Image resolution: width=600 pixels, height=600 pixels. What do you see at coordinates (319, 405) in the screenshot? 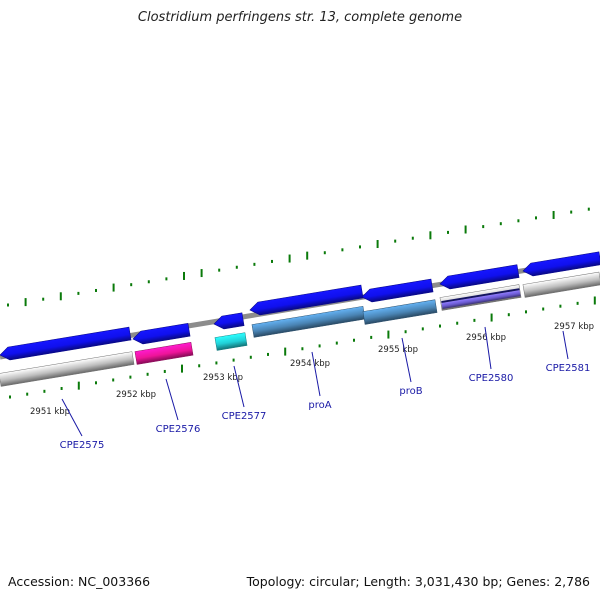
I see `gene-label: proA` at bounding box center [319, 405].